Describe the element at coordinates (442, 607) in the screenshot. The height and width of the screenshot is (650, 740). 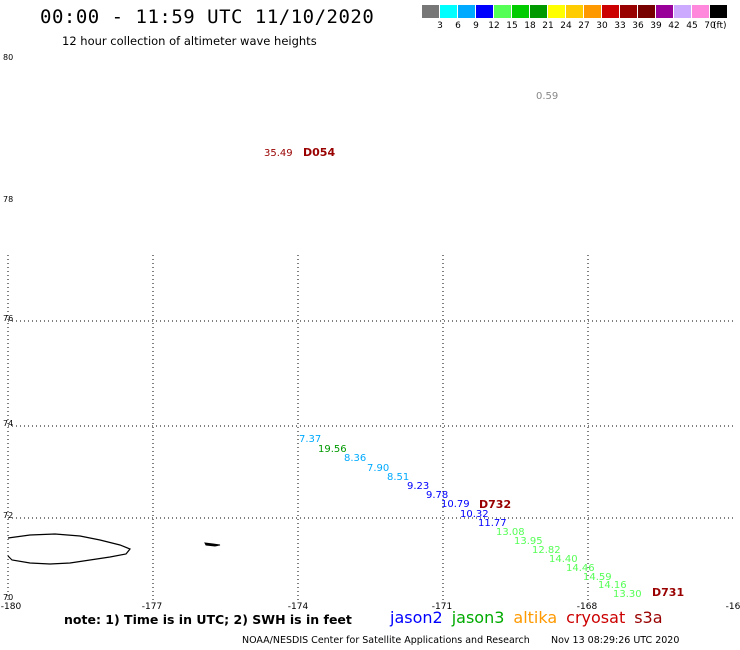
I see `longitude-label: -171` at that location.